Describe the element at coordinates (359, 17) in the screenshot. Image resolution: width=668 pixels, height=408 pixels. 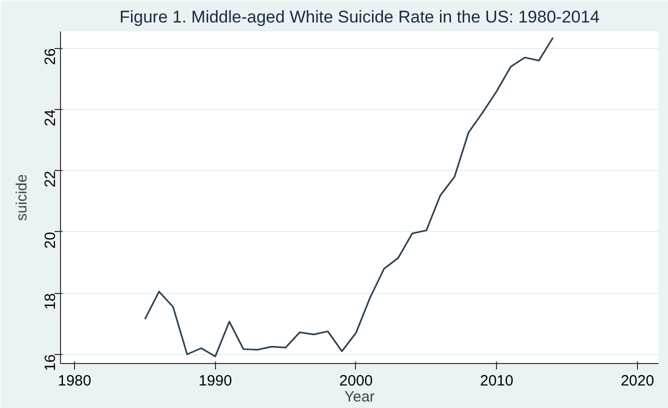
I see `chart-title: Figure 1. Middle-aged White Suicide Rate in the US: 1980-2014` at that location.